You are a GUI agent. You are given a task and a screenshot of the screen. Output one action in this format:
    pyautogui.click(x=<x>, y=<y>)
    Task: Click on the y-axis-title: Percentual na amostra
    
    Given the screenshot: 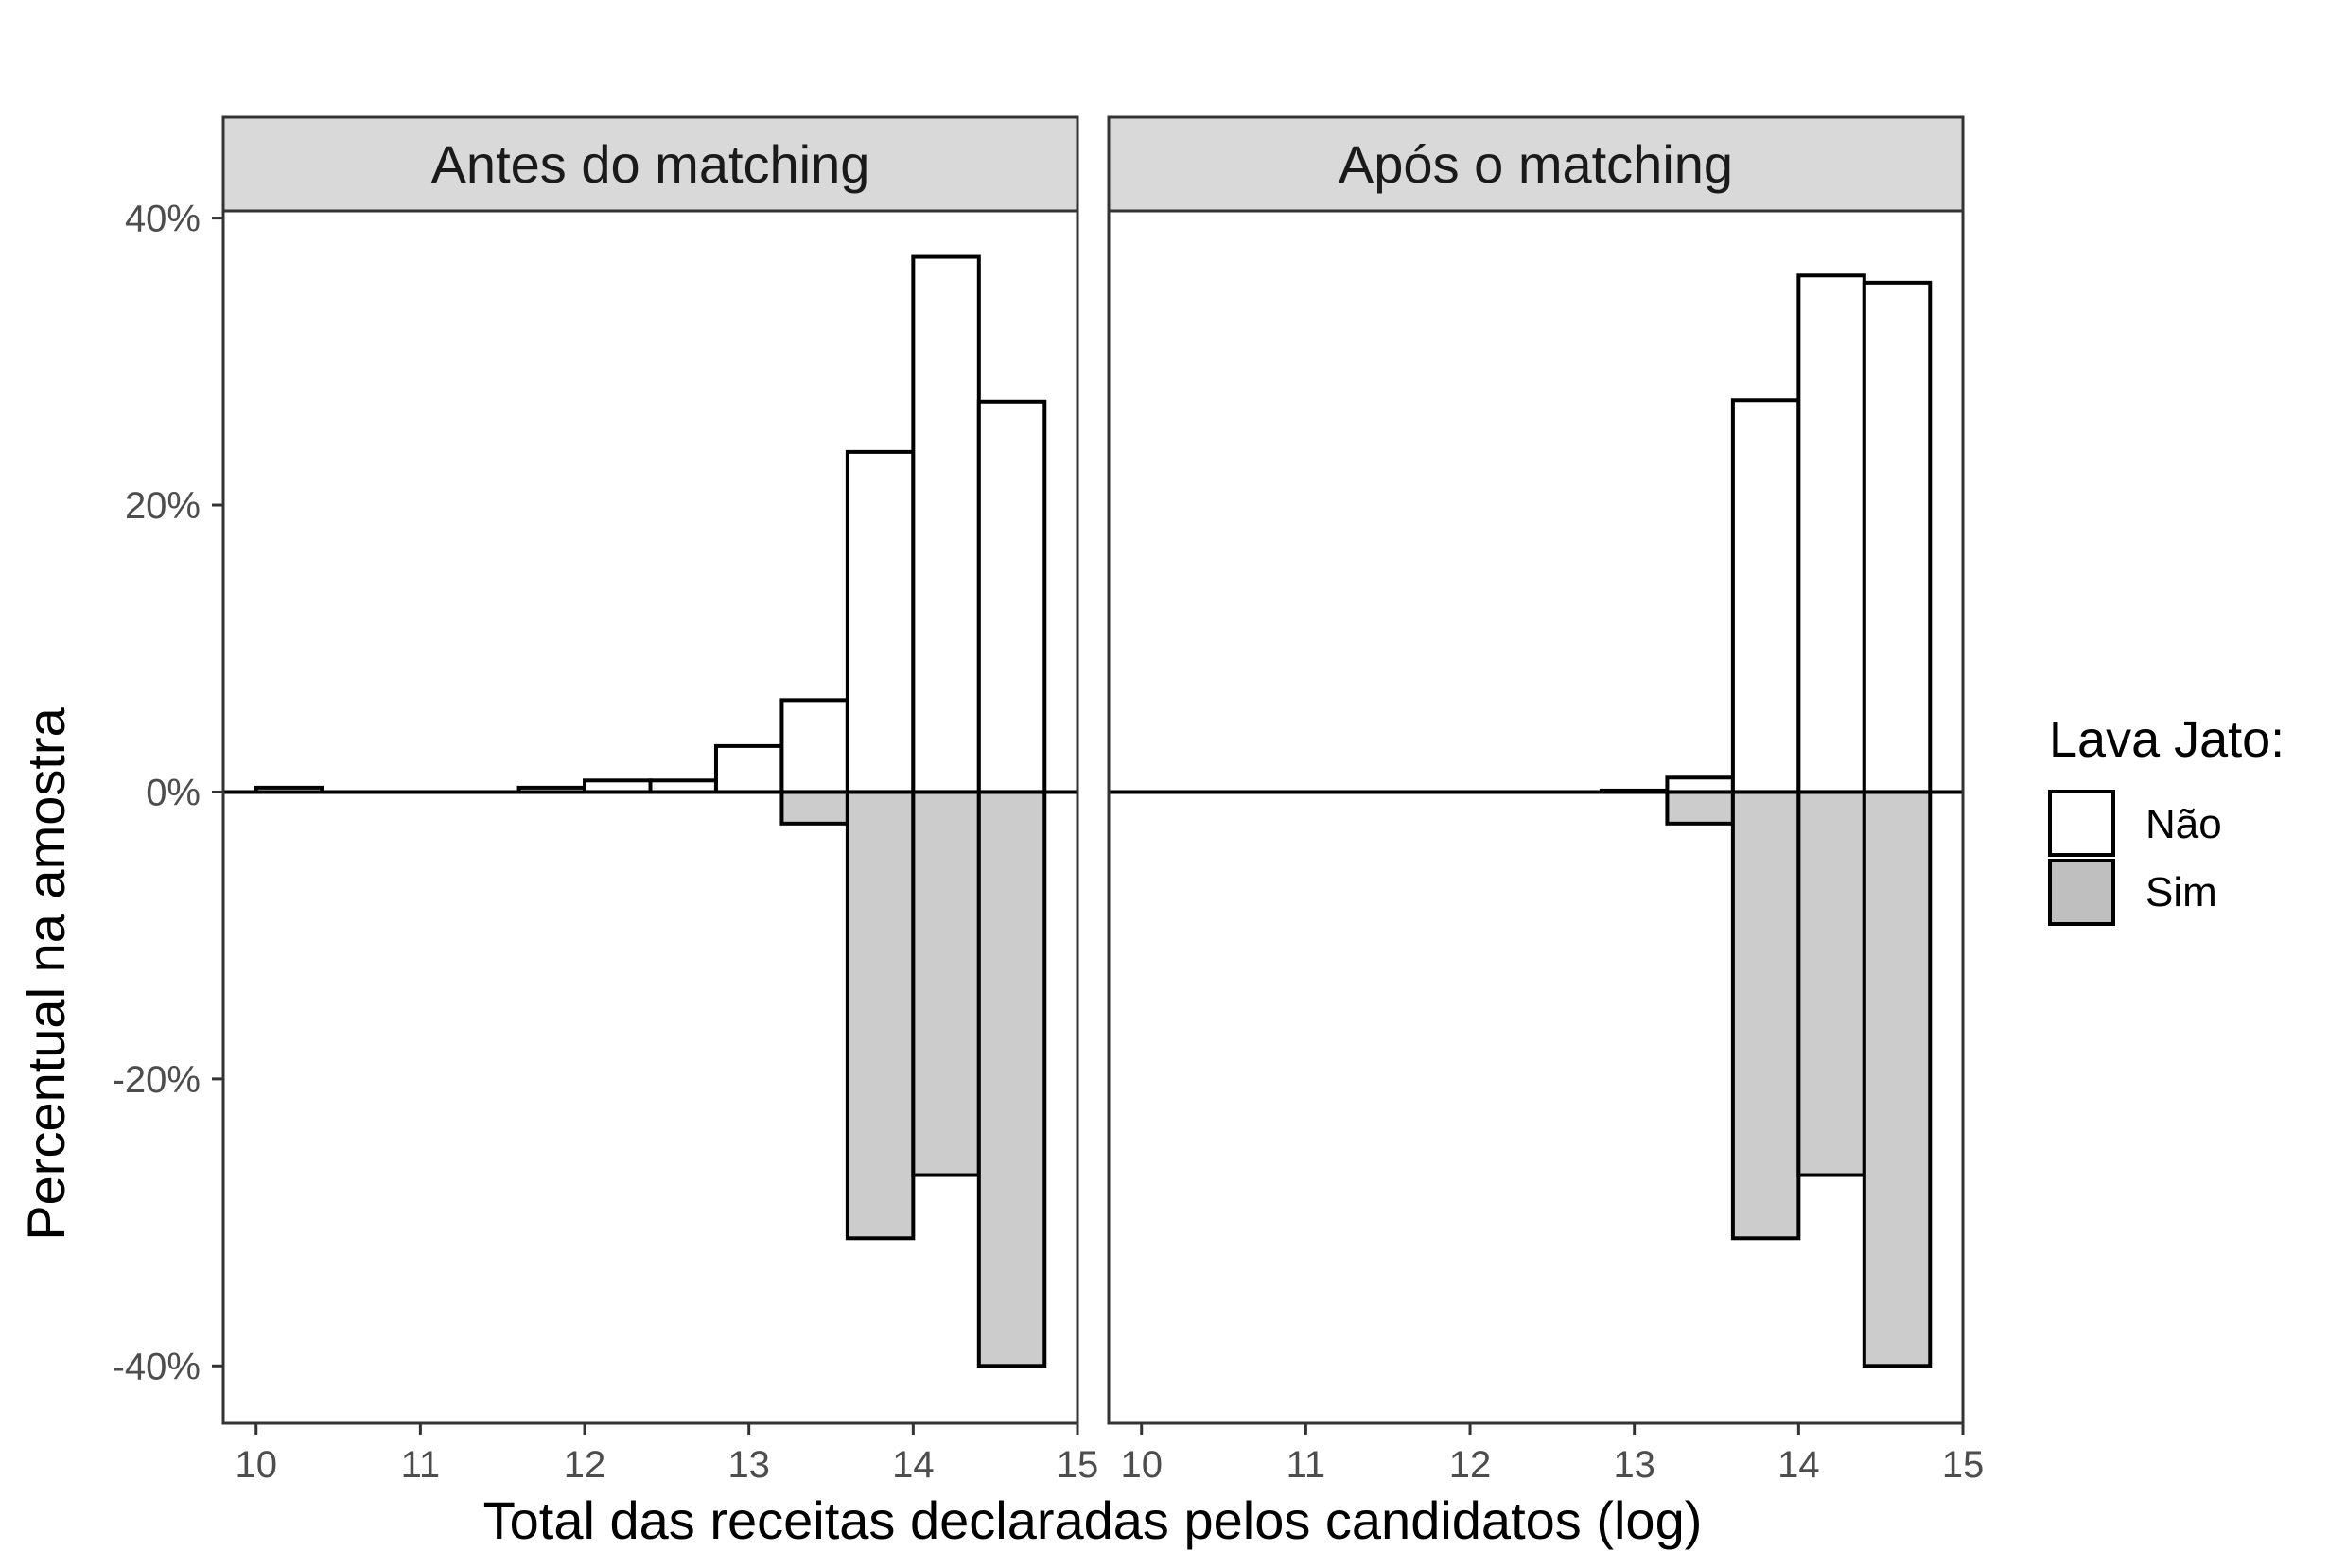 What is the action you would take?
    pyautogui.click(x=46, y=973)
    